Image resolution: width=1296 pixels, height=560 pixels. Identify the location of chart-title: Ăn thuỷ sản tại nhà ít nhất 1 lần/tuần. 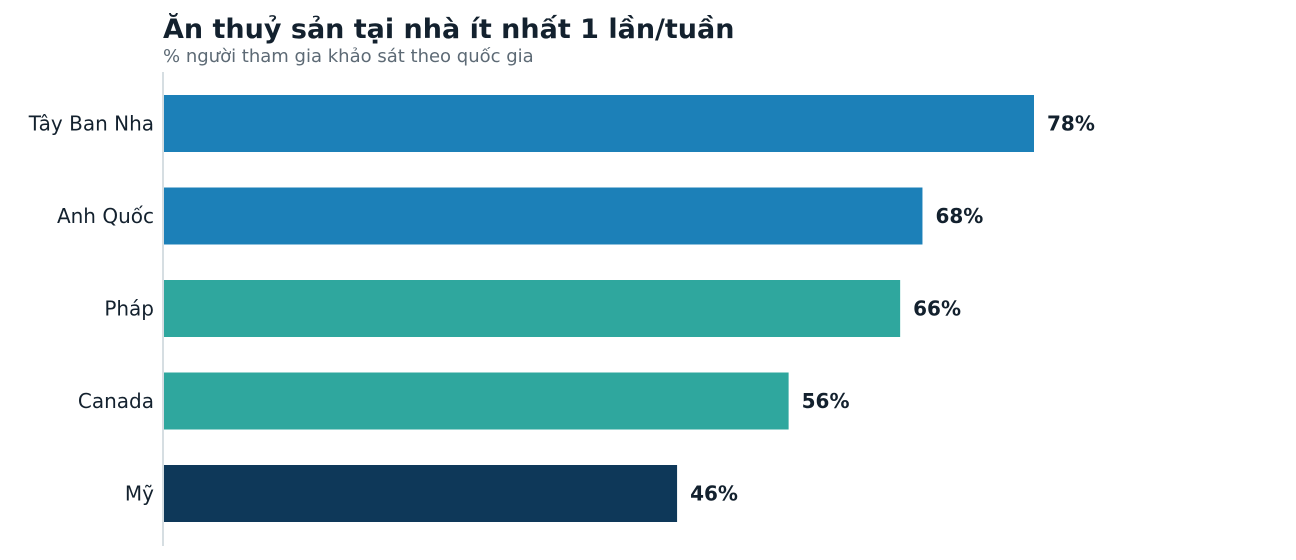
(449, 29).